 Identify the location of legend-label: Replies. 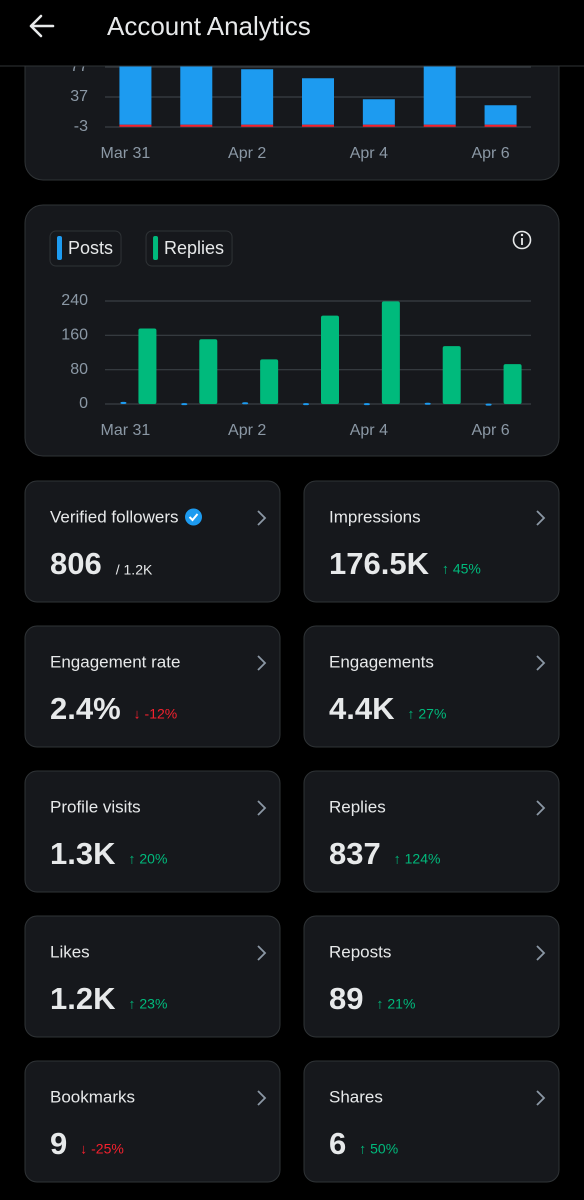
(194, 248).